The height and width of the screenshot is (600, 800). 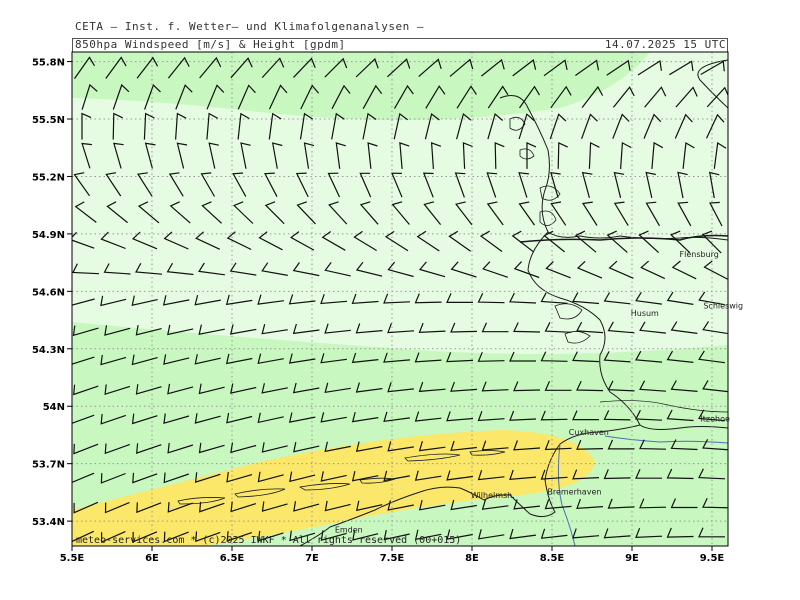 I want to click on city-label: Husum, so click(x=645, y=313).